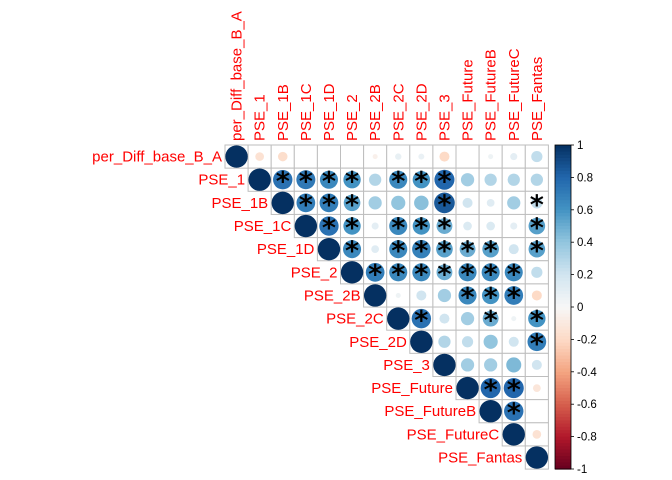  What do you see at coordinates (306, 112) in the screenshot?
I see `column-label: PSE_1C` at bounding box center [306, 112].